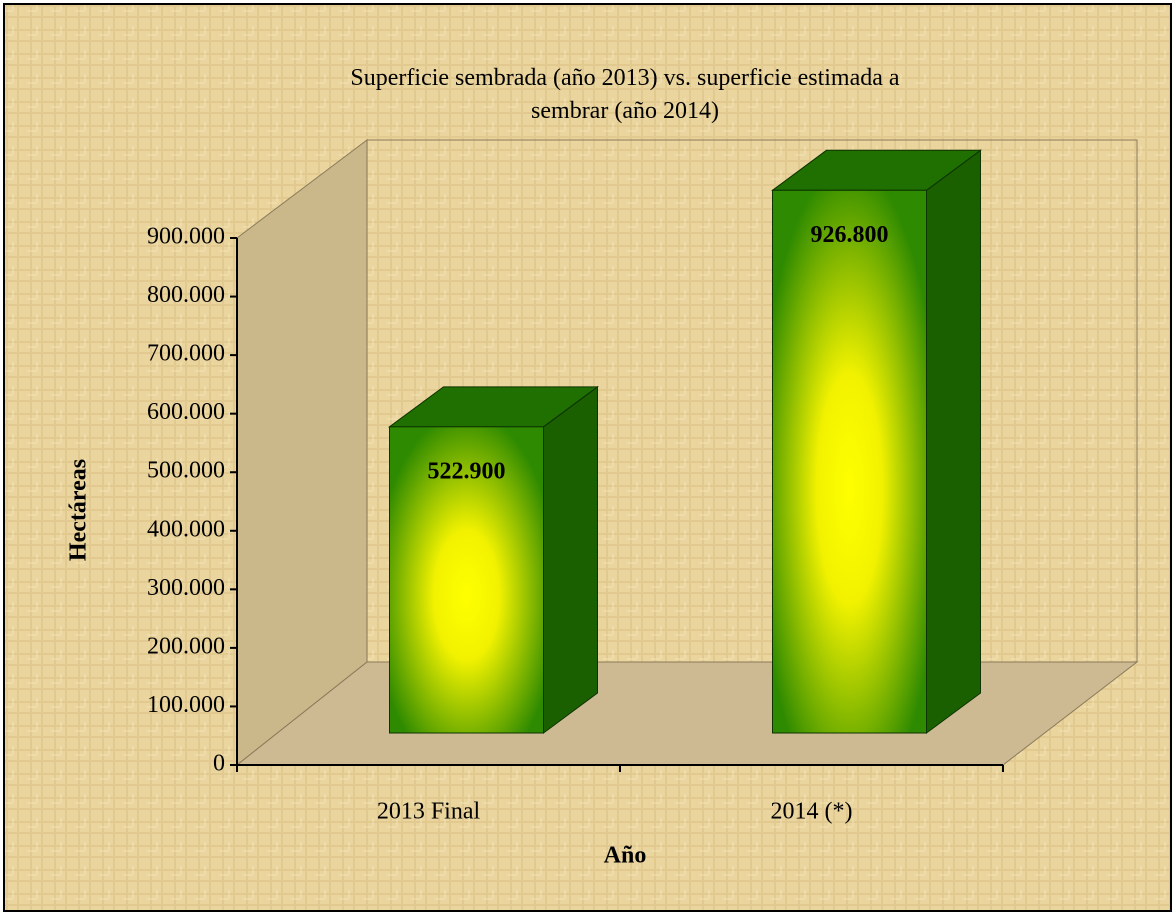 The width and height of the screenshot is (1176, 915). What do you see at coordinates (79, 510) in the screenshot?
I see `y-axis-label: Hectáreas` at bounding box center [79, 510].